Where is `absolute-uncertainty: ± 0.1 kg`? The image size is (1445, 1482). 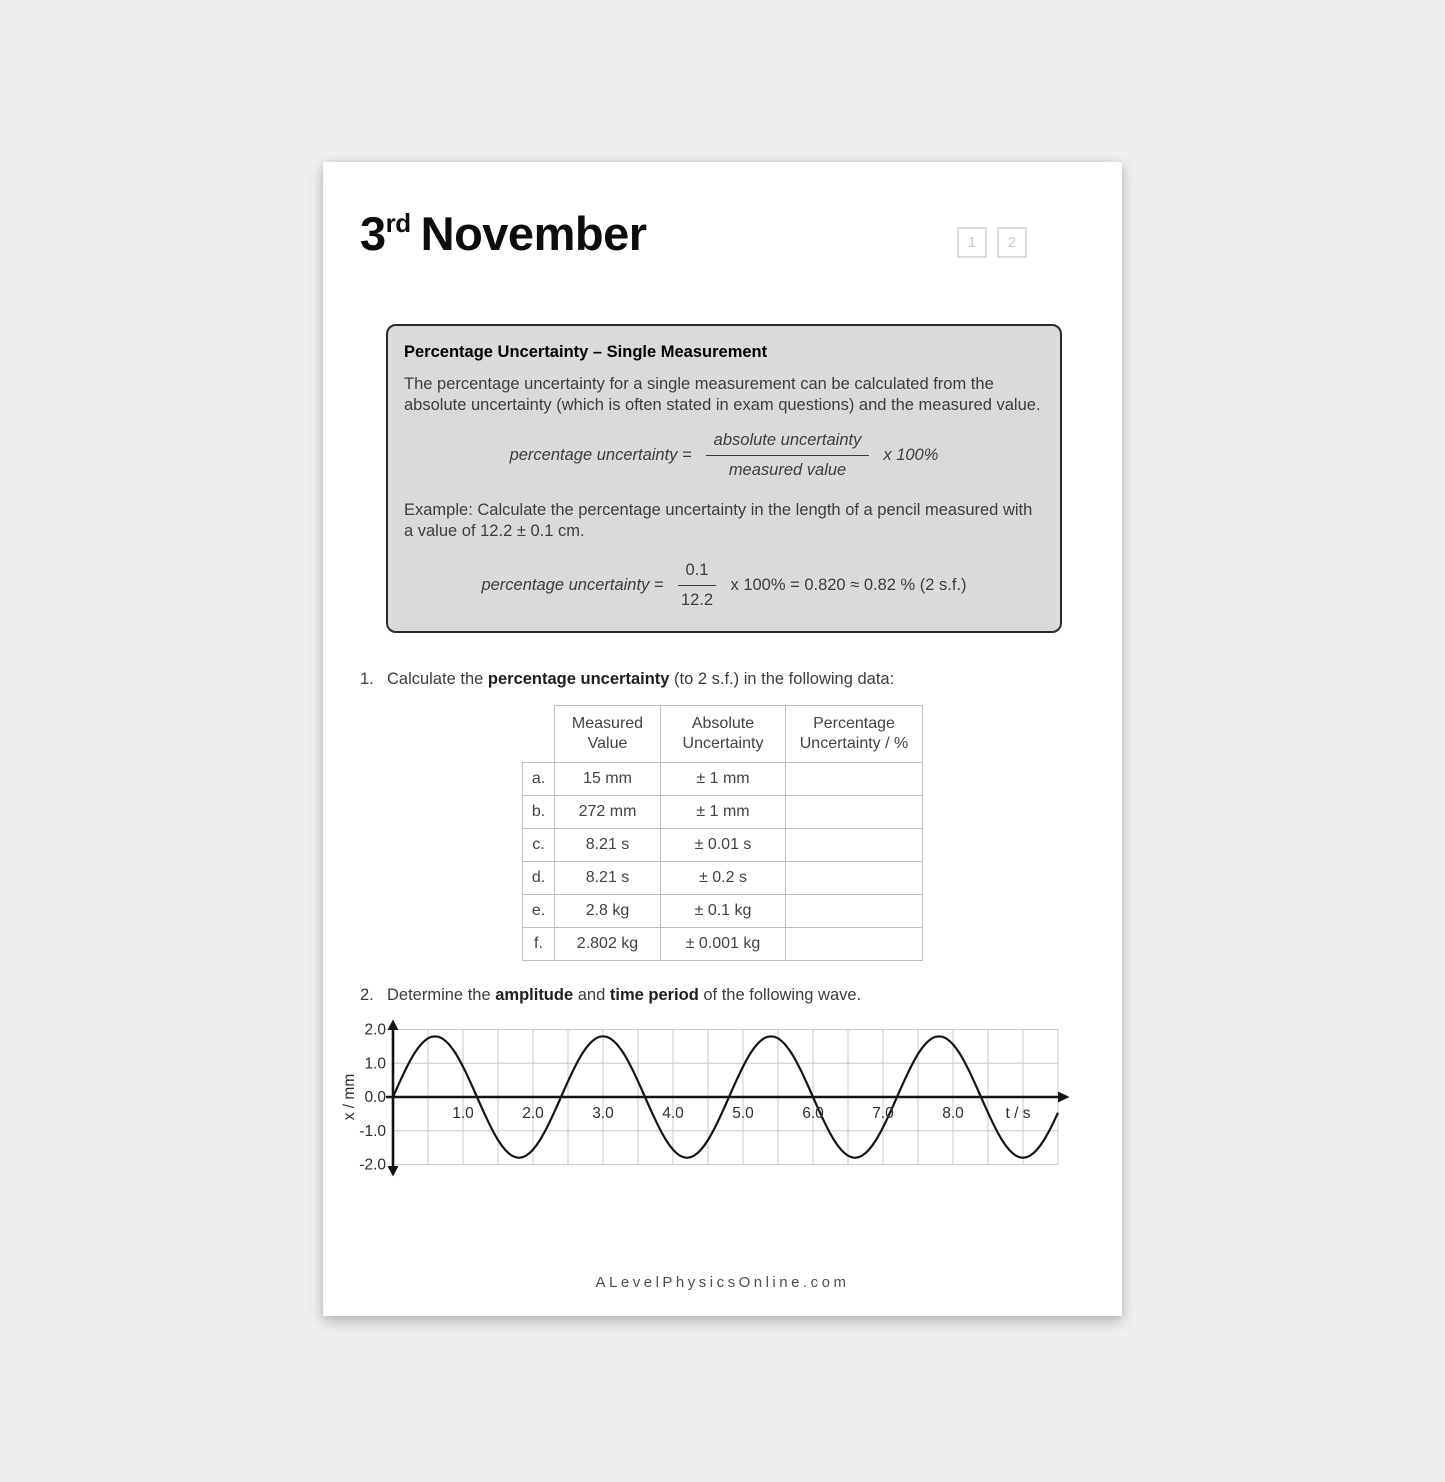
absolute-uncertainty: ± 0.1 kg is located at coordinates (723, 911).